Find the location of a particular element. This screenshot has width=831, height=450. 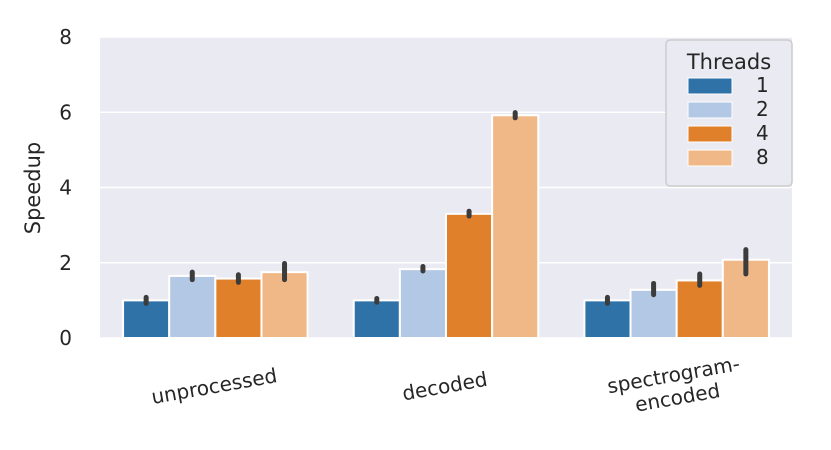

x-tick-label-line: decoded is located at coordinates (444, 386).